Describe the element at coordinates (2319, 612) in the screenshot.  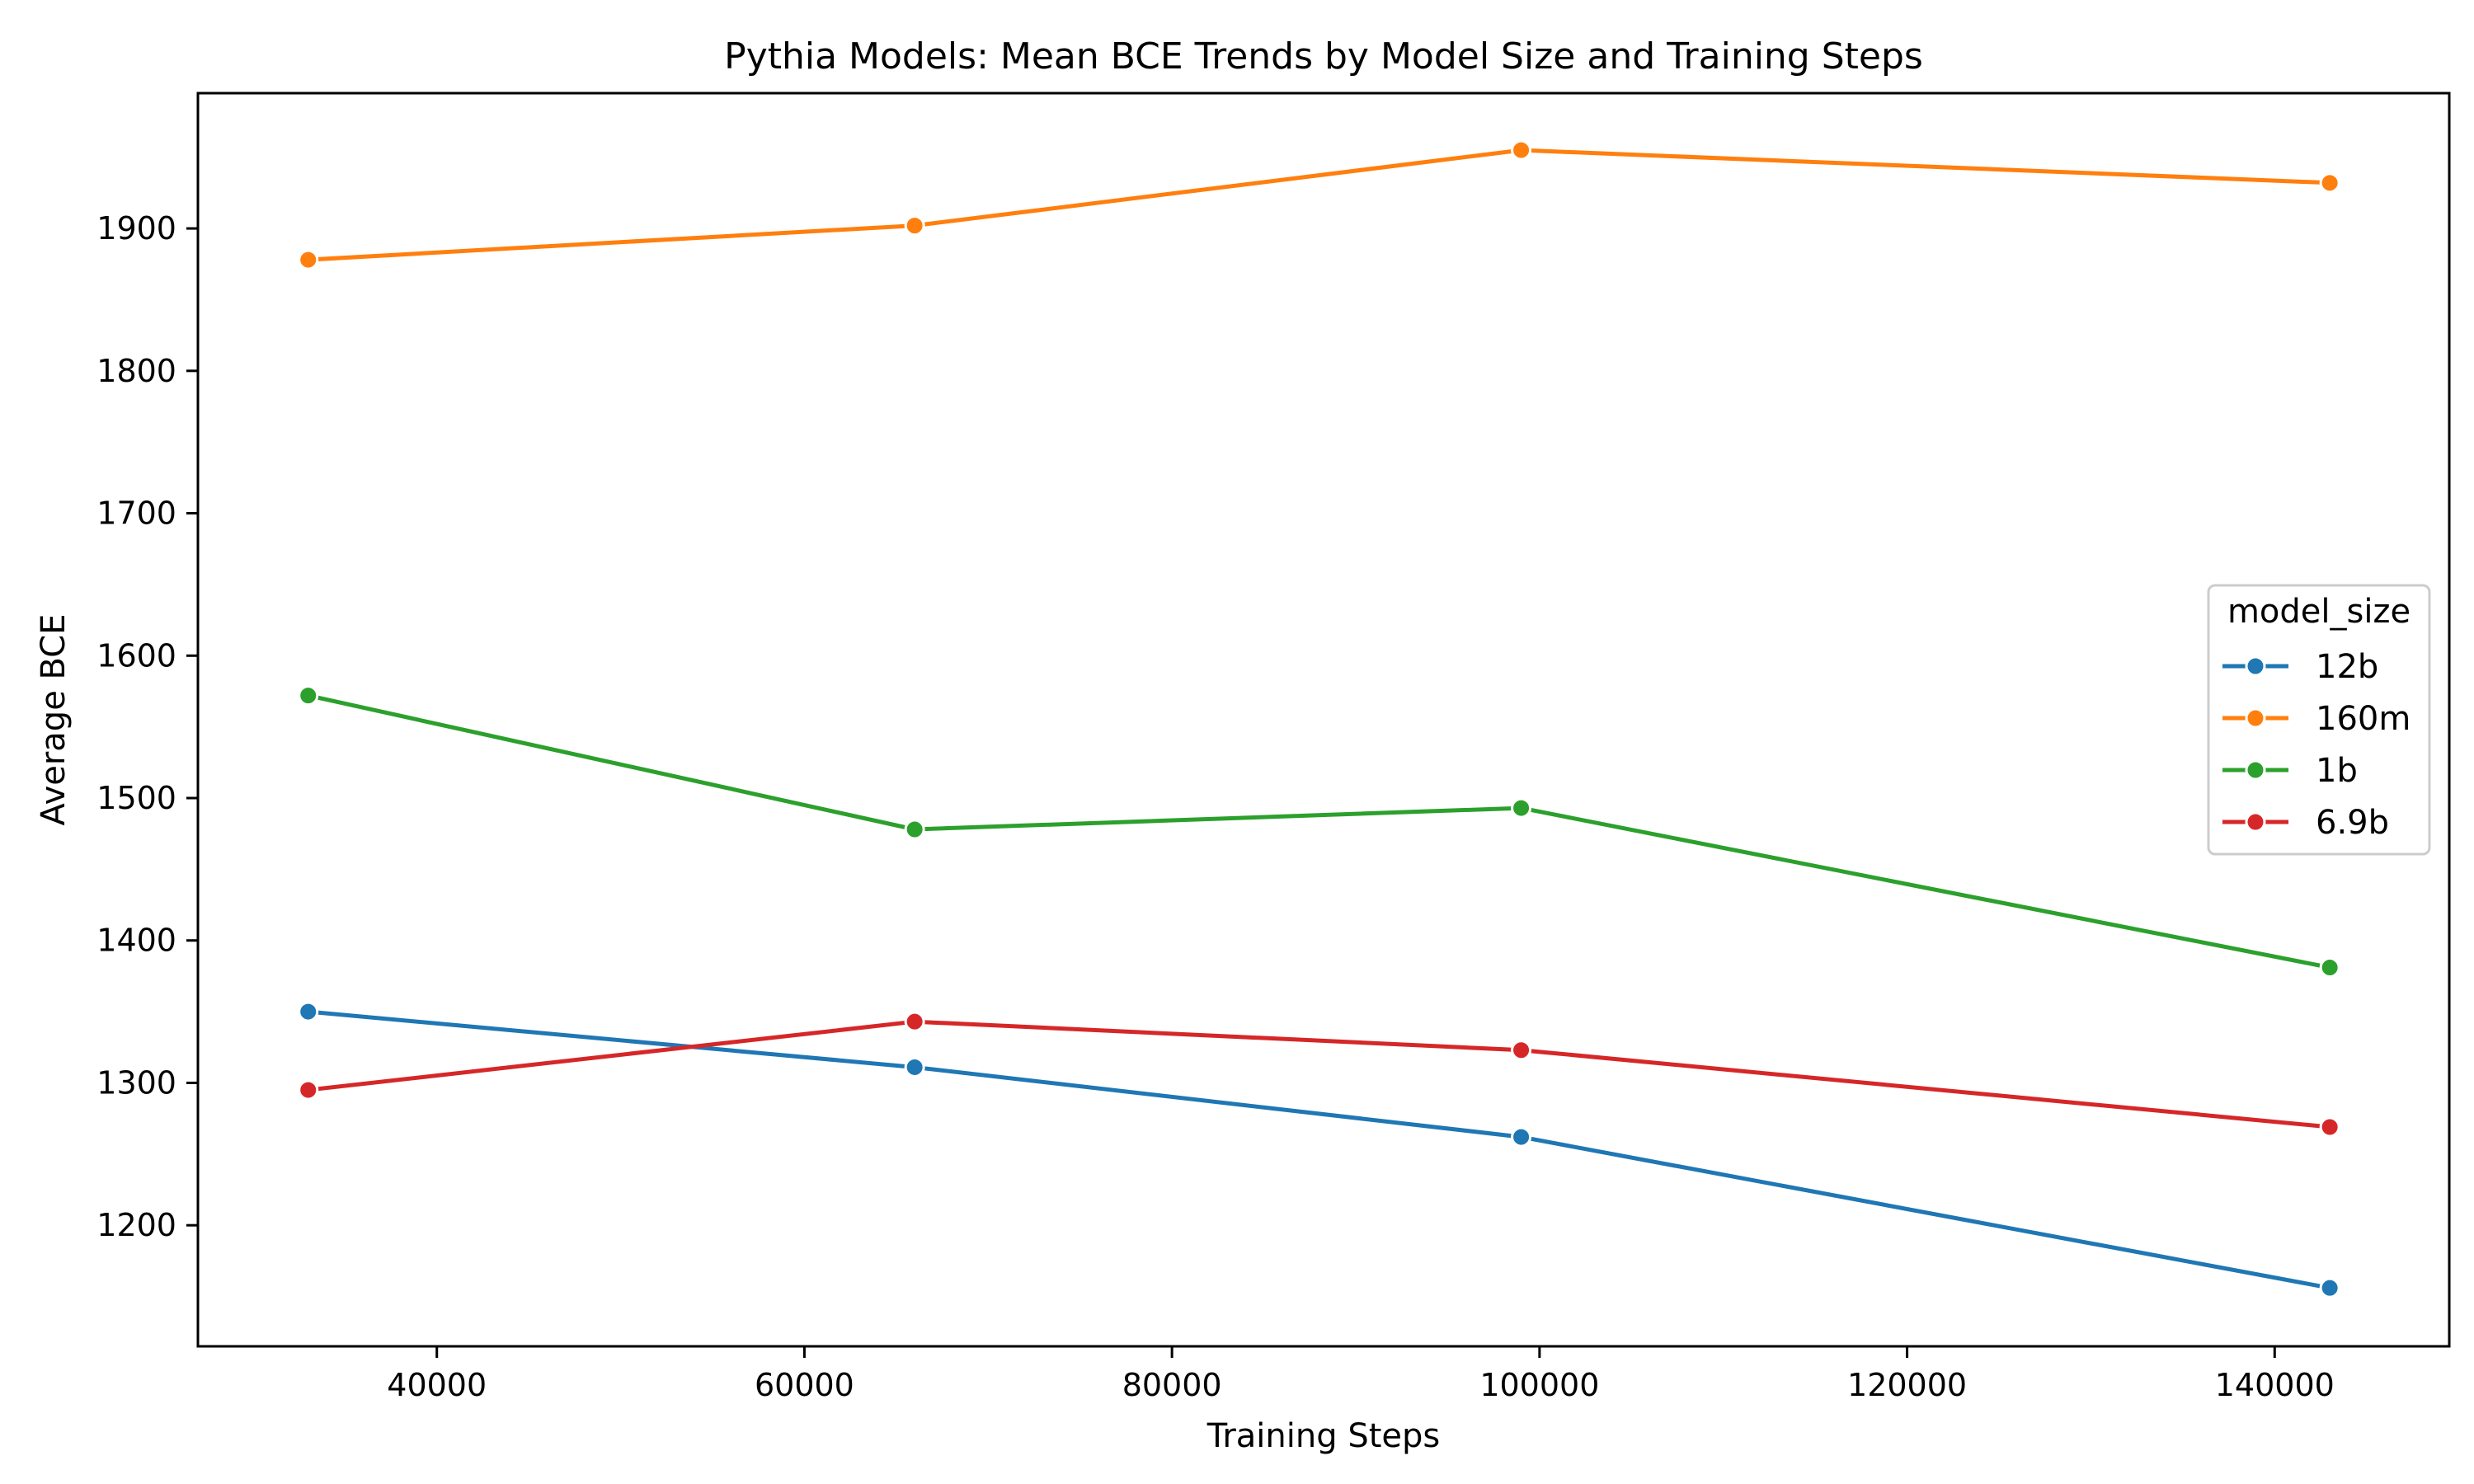
I see `legend-title: model_size` at that location.